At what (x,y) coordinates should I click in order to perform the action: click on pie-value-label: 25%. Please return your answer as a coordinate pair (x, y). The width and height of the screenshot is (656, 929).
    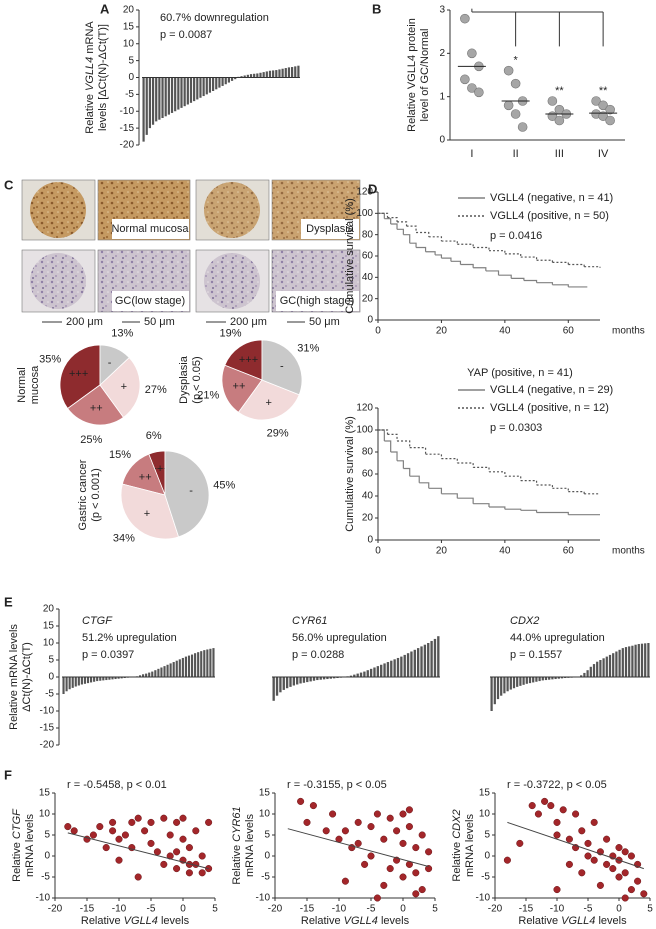
    Looking at the image, I should click on (91, 440).